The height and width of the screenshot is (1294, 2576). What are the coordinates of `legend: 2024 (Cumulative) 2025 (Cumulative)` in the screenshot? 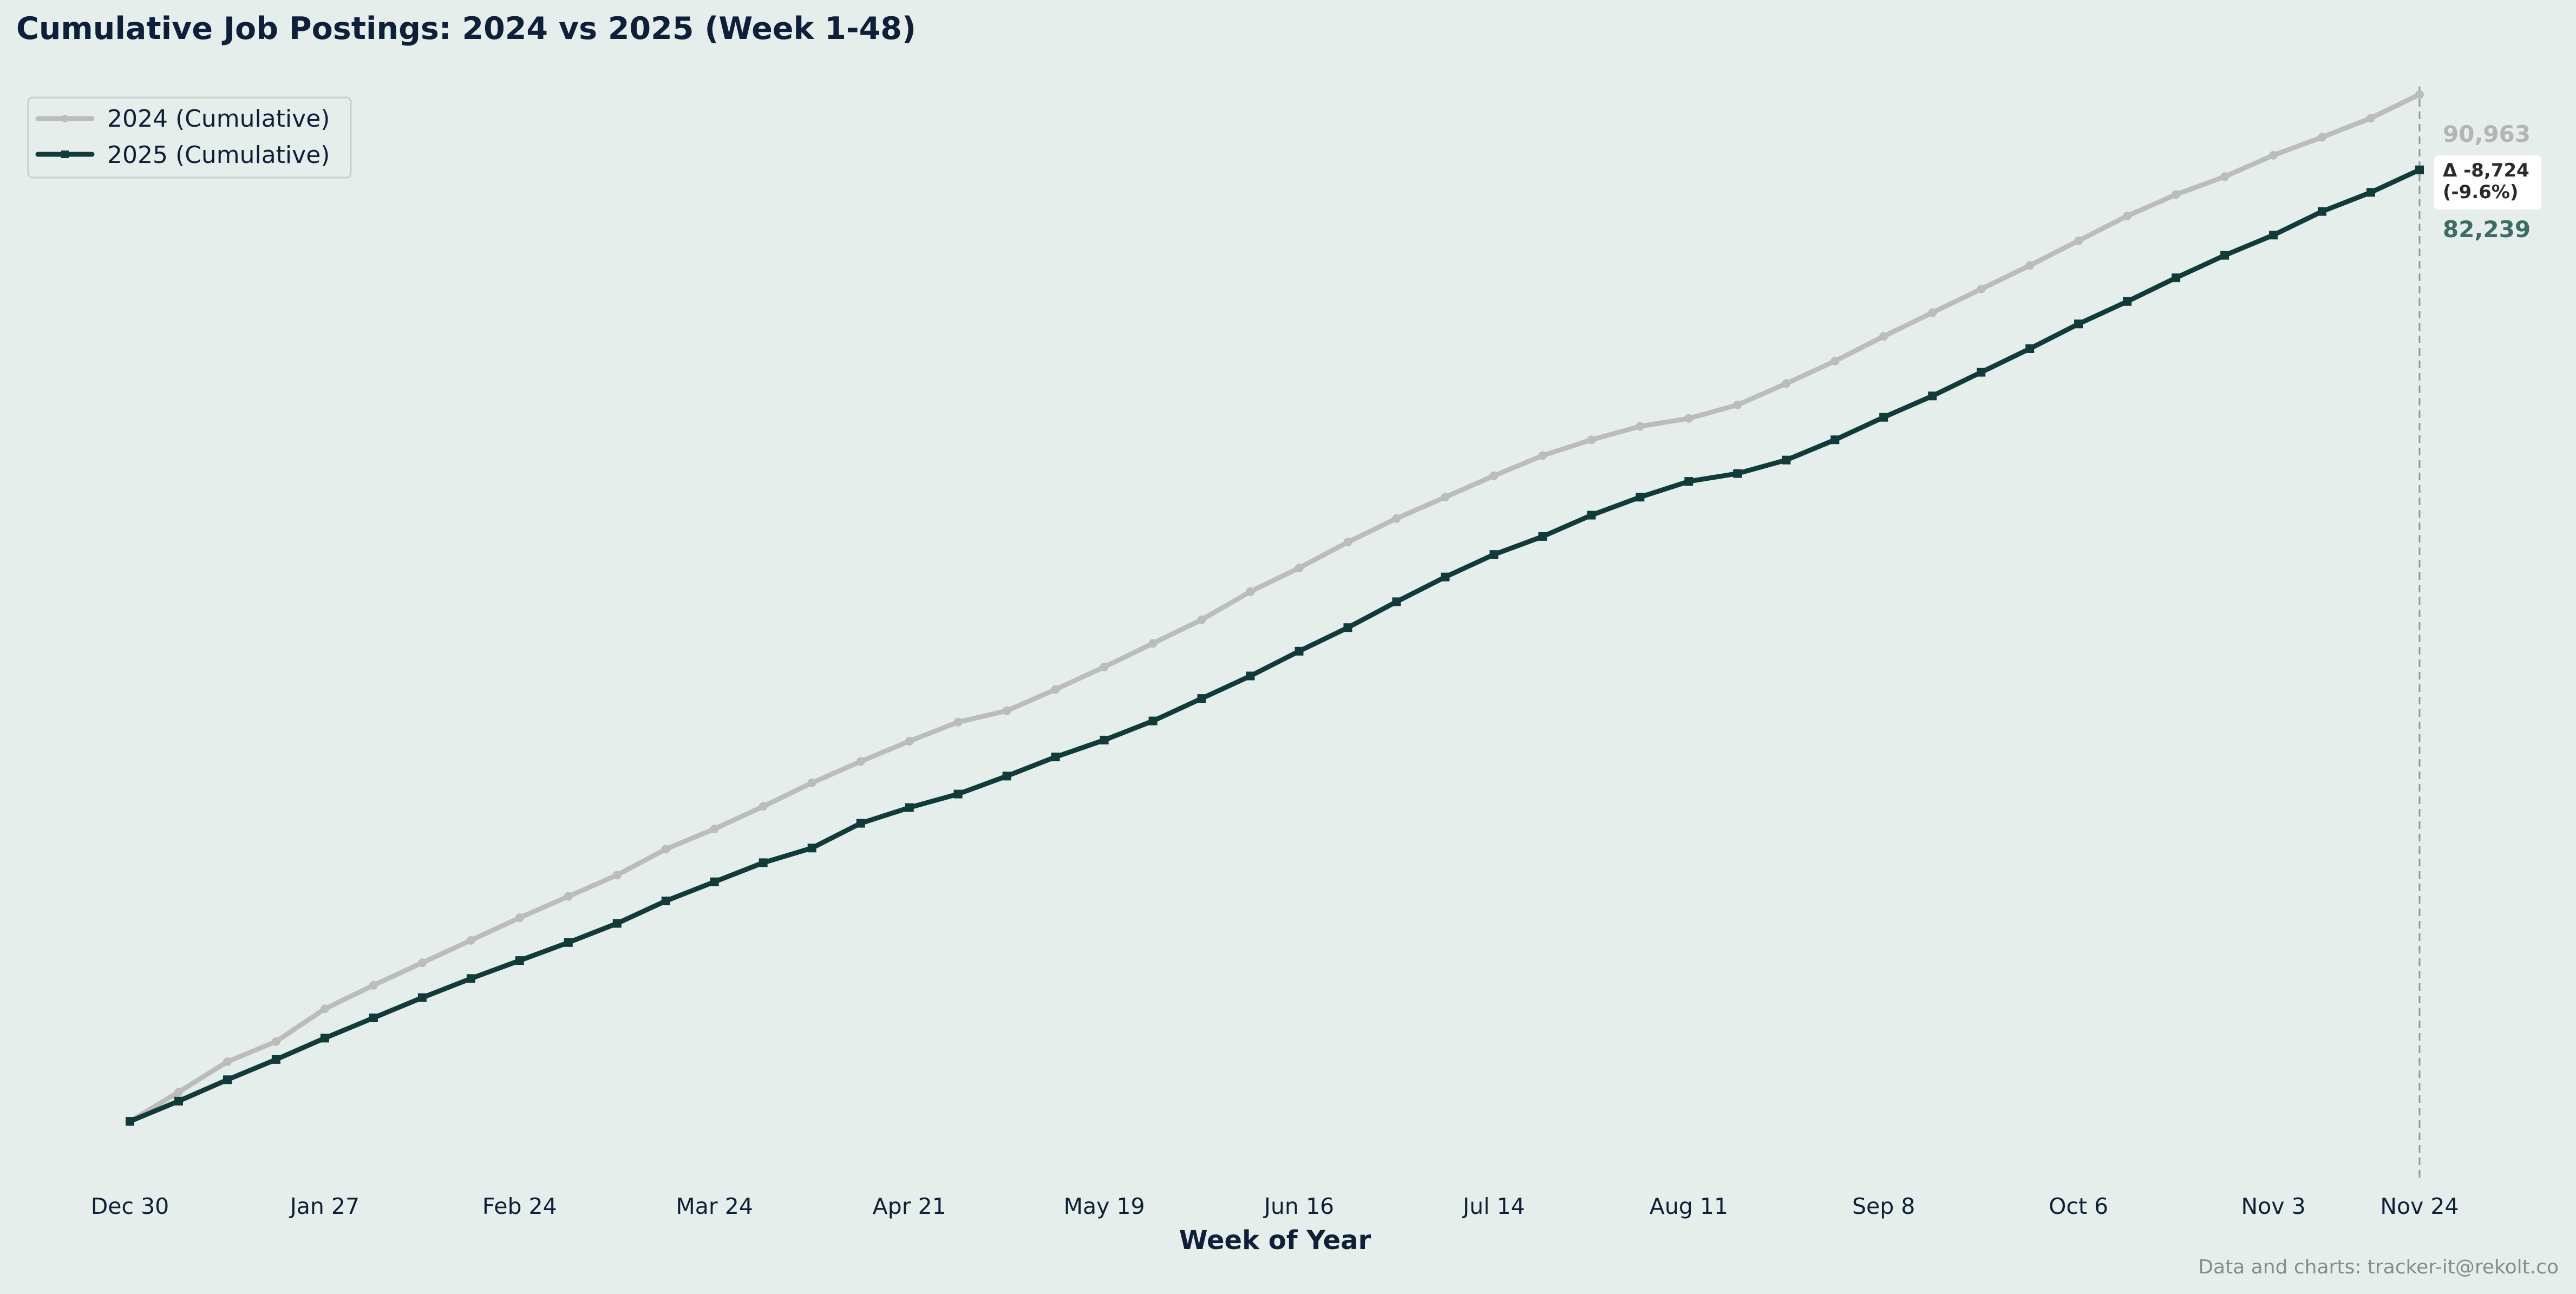 It's located at (190, 137).